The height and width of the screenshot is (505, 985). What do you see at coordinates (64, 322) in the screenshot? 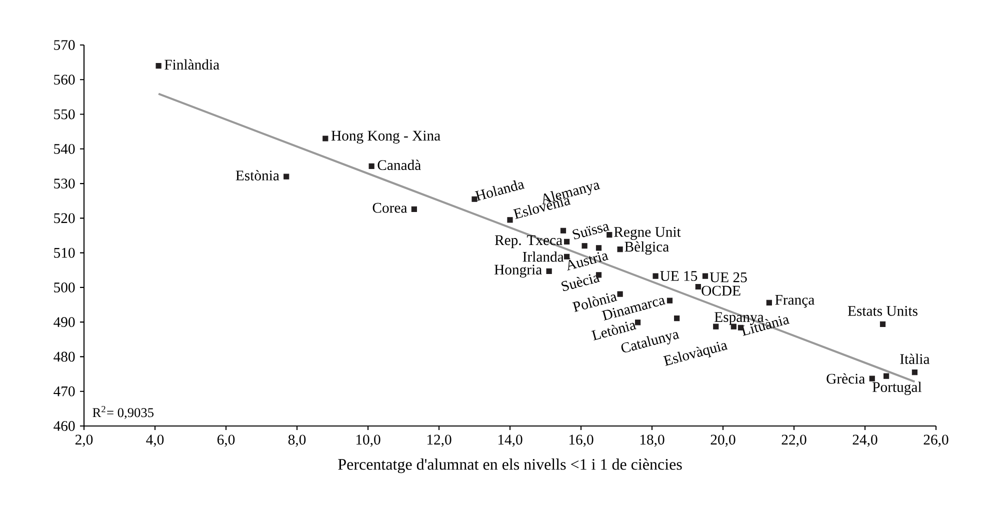
I see `y-tick-label: 490` at bounding box center [64, 322].